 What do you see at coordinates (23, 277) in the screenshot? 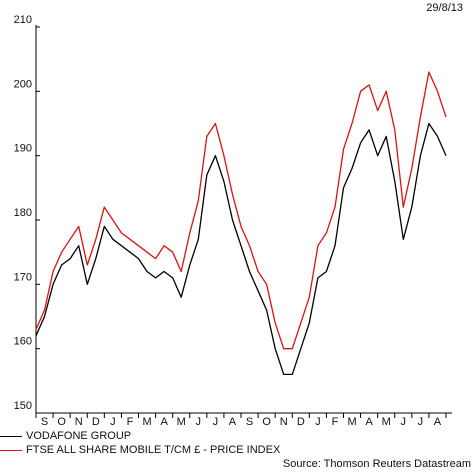
I see `y-tick-label: 170` at bounding box center [23, 277].